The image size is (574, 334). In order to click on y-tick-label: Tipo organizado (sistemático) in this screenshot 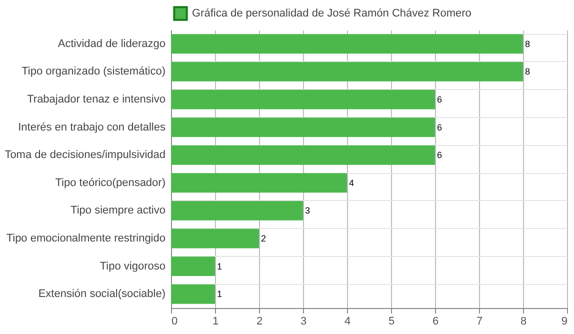, I will do `click(94, 72)`.